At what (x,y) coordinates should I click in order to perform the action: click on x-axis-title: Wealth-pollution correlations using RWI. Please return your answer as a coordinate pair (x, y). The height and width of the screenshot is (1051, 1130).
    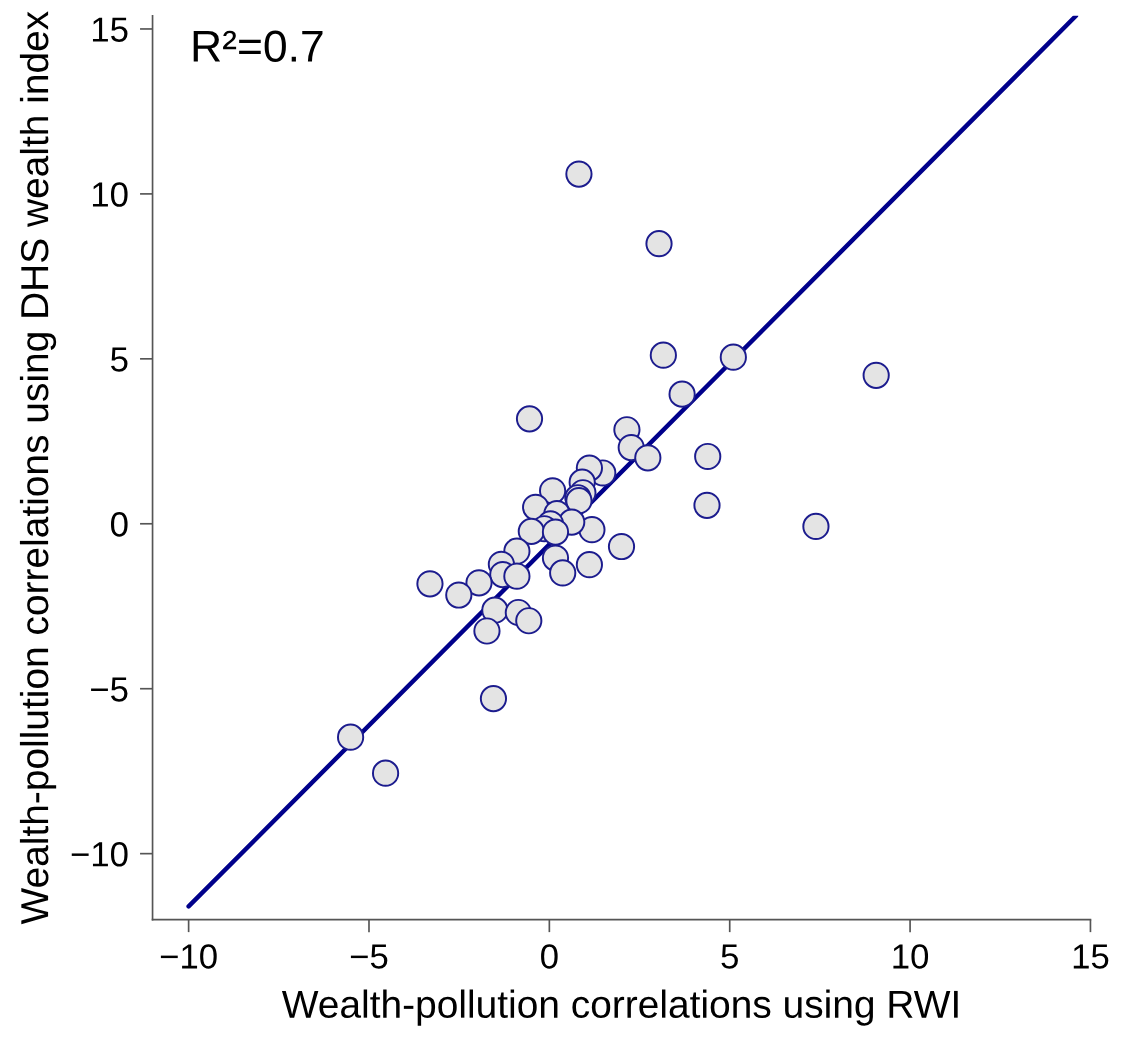
    Looking at the image, I should click on (619, 1007).